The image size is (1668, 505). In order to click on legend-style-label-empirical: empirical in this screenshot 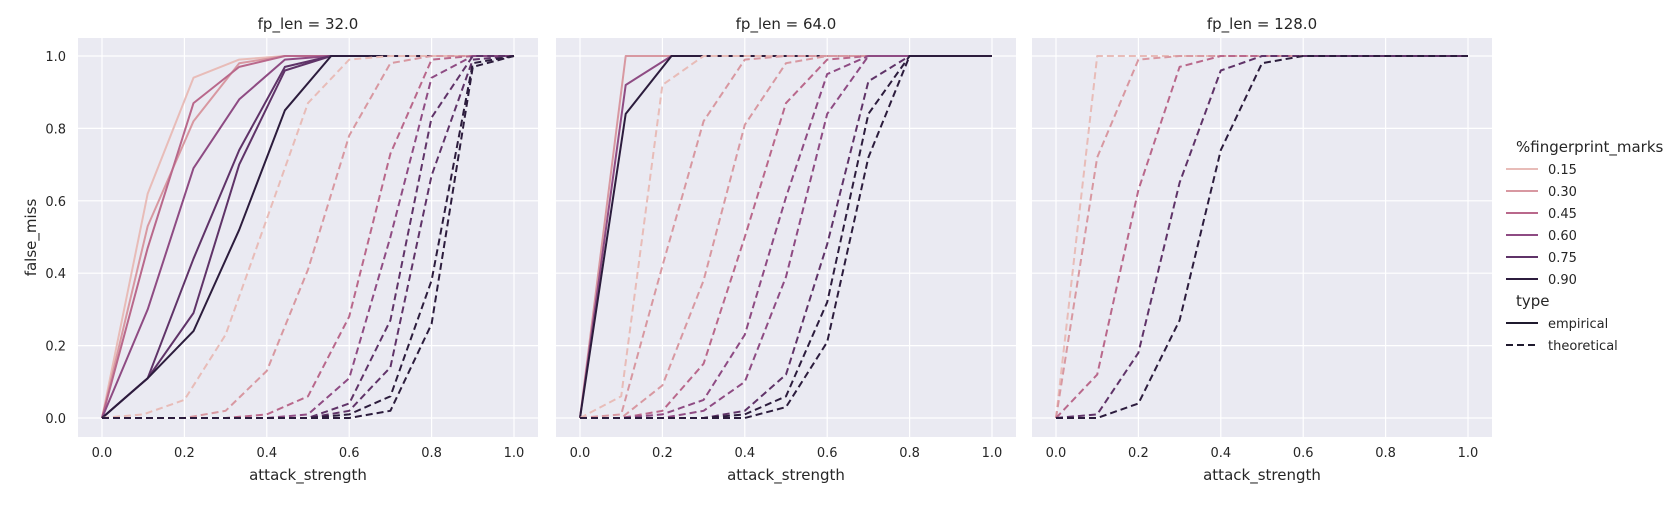, I will do `click(1578, 324)`.